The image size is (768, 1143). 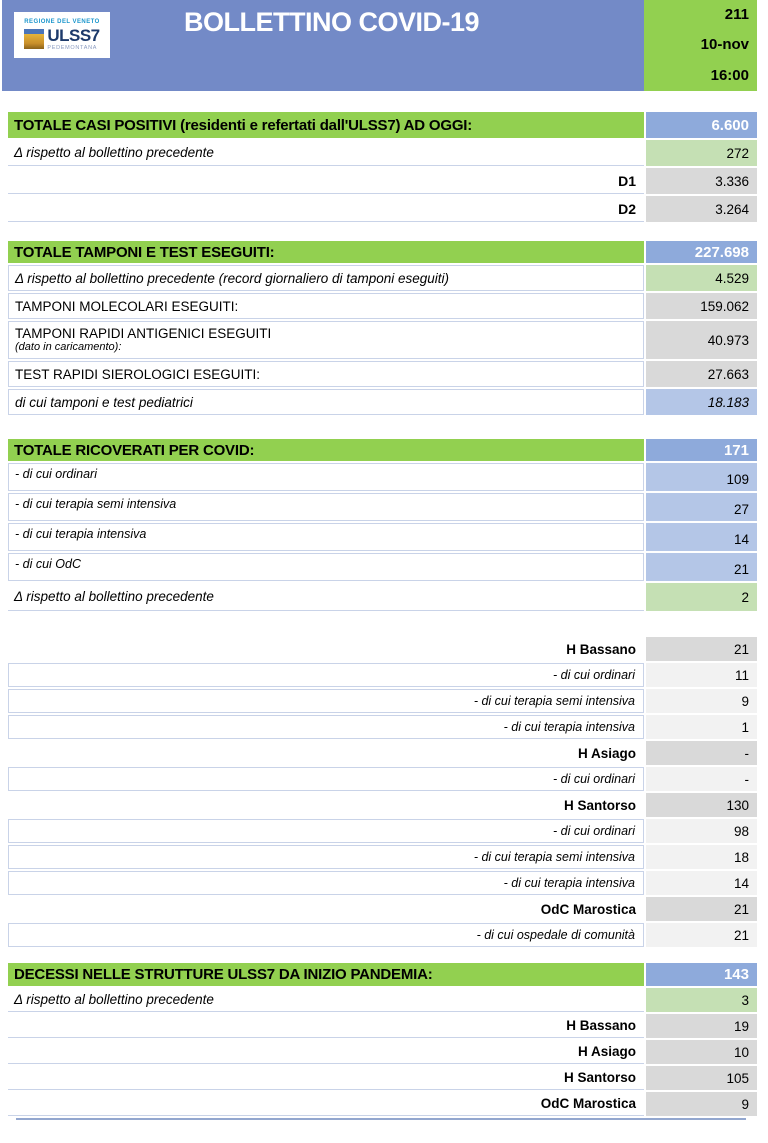 I want to click on table-row: TOTALE RICOVERATI PER COVID: 171, so click(x=382, y=450).